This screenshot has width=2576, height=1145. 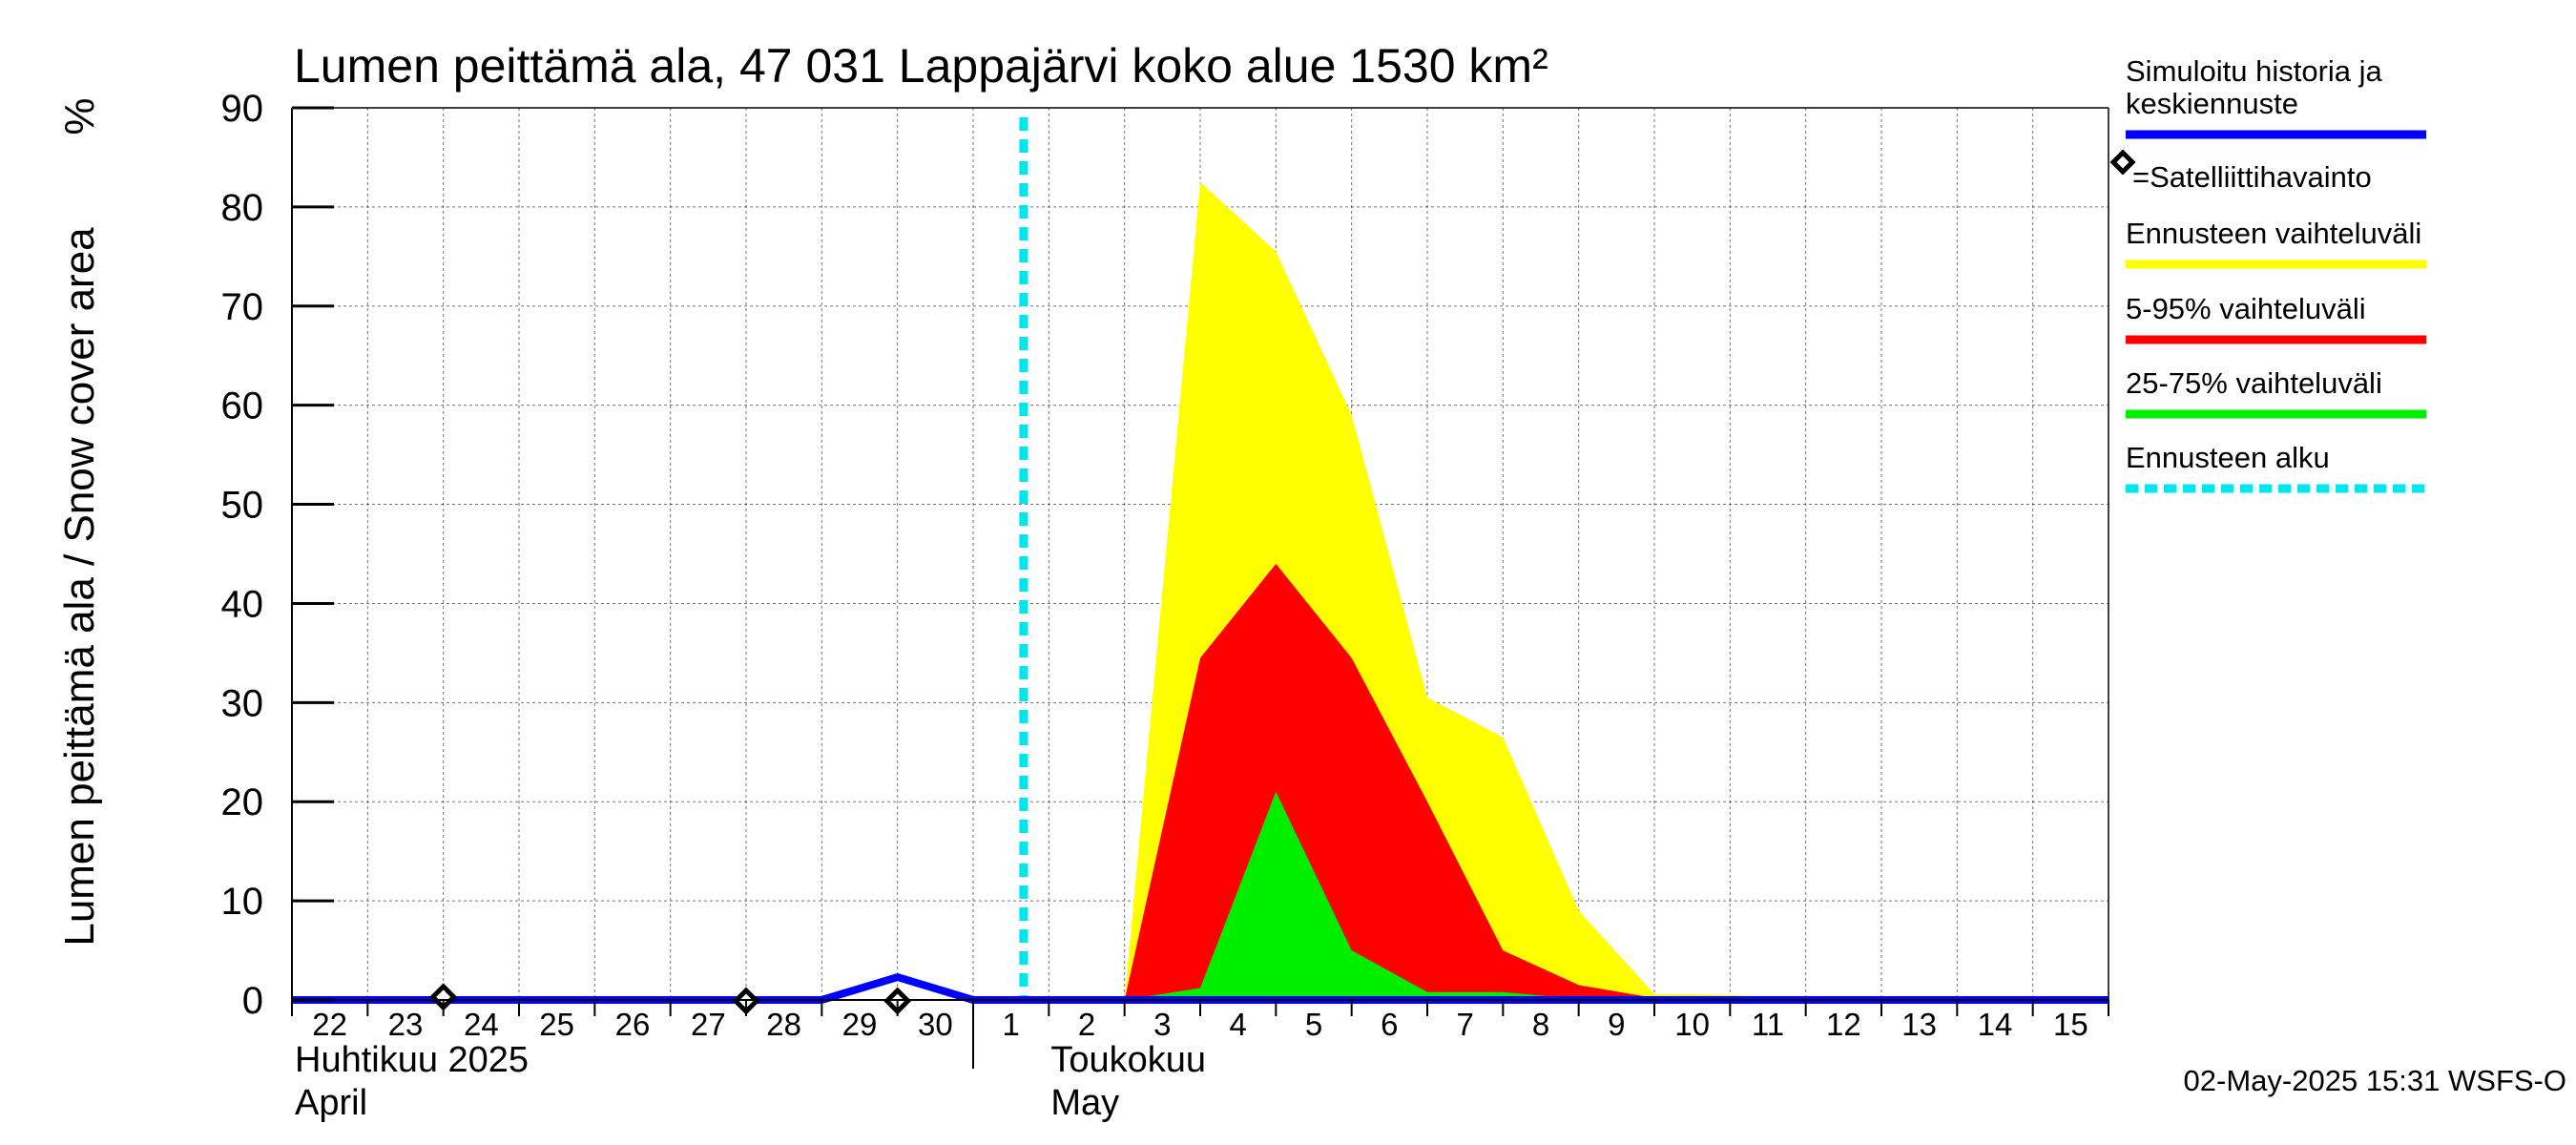 I want to click on x-tick-label: 30, so click(x=935, y=1025).